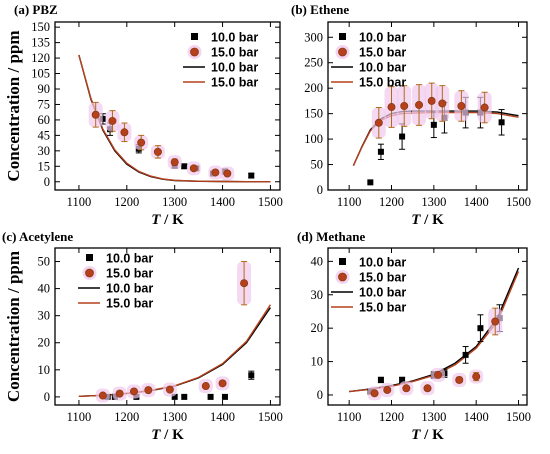  What do you see at coordinates (37, 236) in the screenshot?
I see `panel-title: (c) Acetylene` at bounding box center [37, 236].